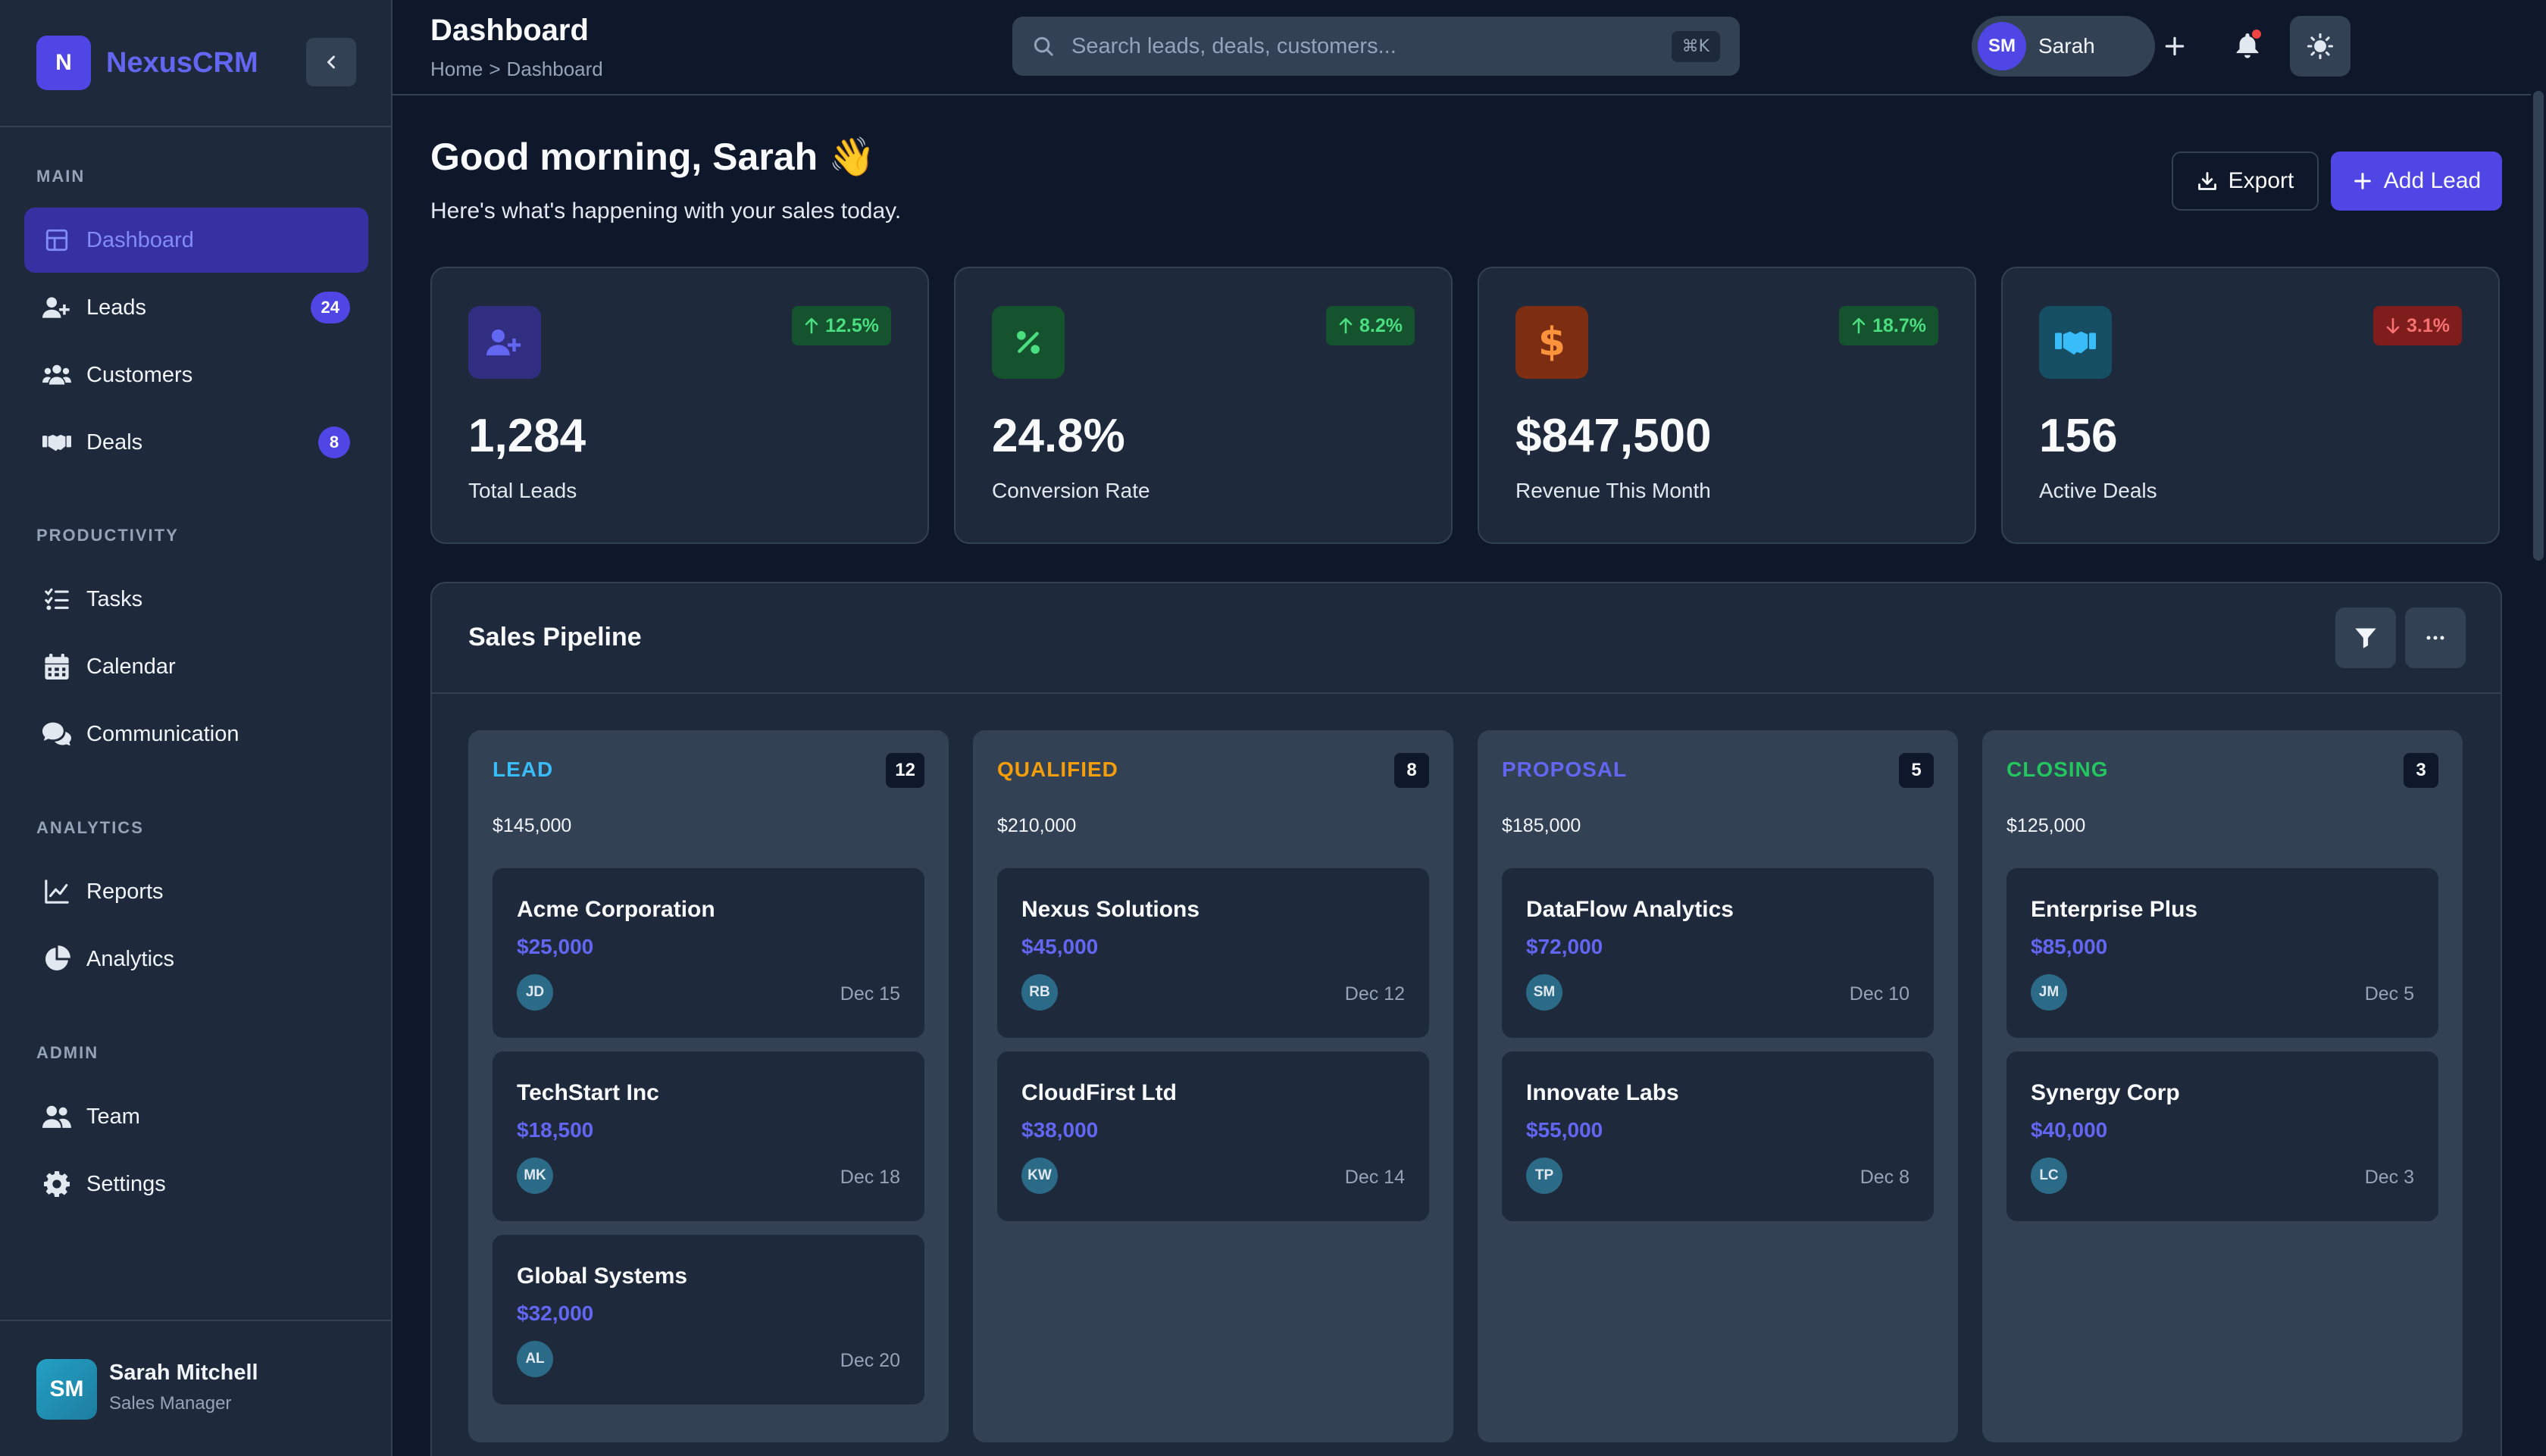 The width and height of the screenshot is (2546, 1456). I want to click on stat-card-total-leads: 12.5% 1,284 Total Leads, so click(679, 405).